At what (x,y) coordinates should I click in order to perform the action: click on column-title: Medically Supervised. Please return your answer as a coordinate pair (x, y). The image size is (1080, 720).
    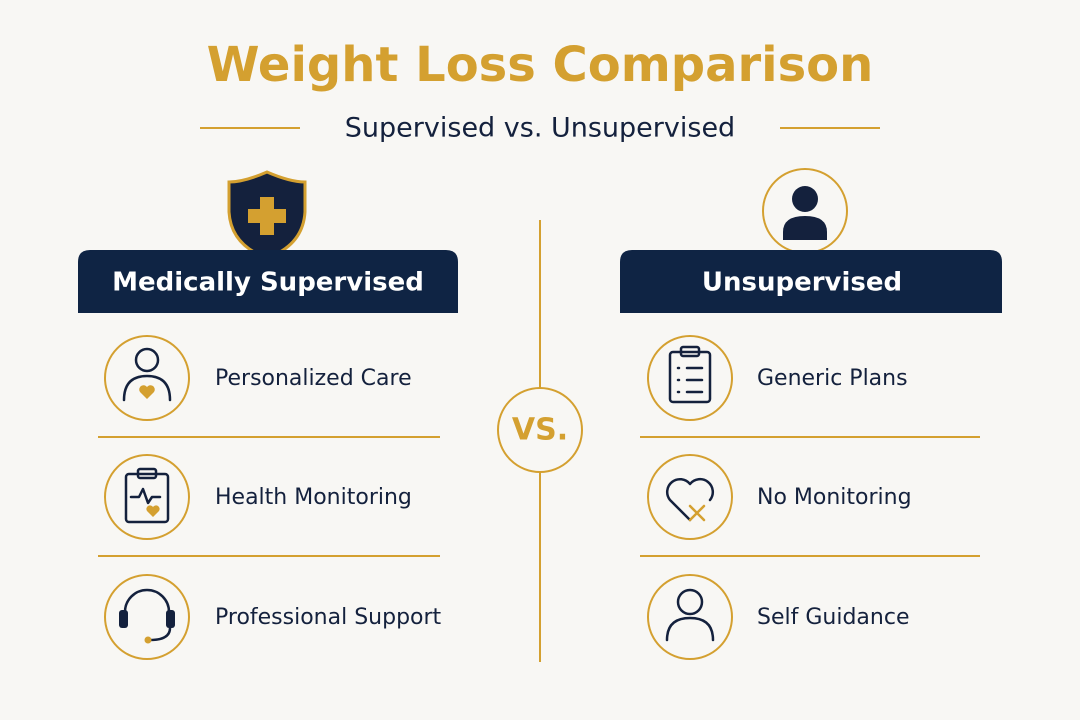
    Looking at the image, I should click on (268, 283).